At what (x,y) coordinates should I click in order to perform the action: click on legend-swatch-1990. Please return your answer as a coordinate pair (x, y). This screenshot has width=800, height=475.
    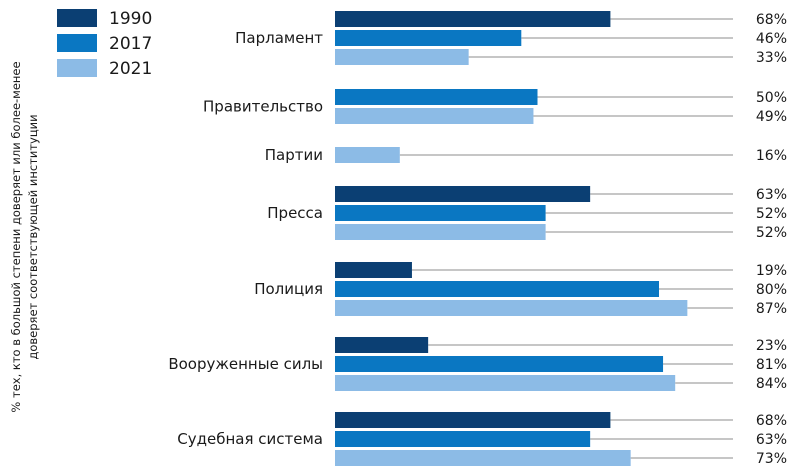
    Looking at the image, I should click on (77, 18).